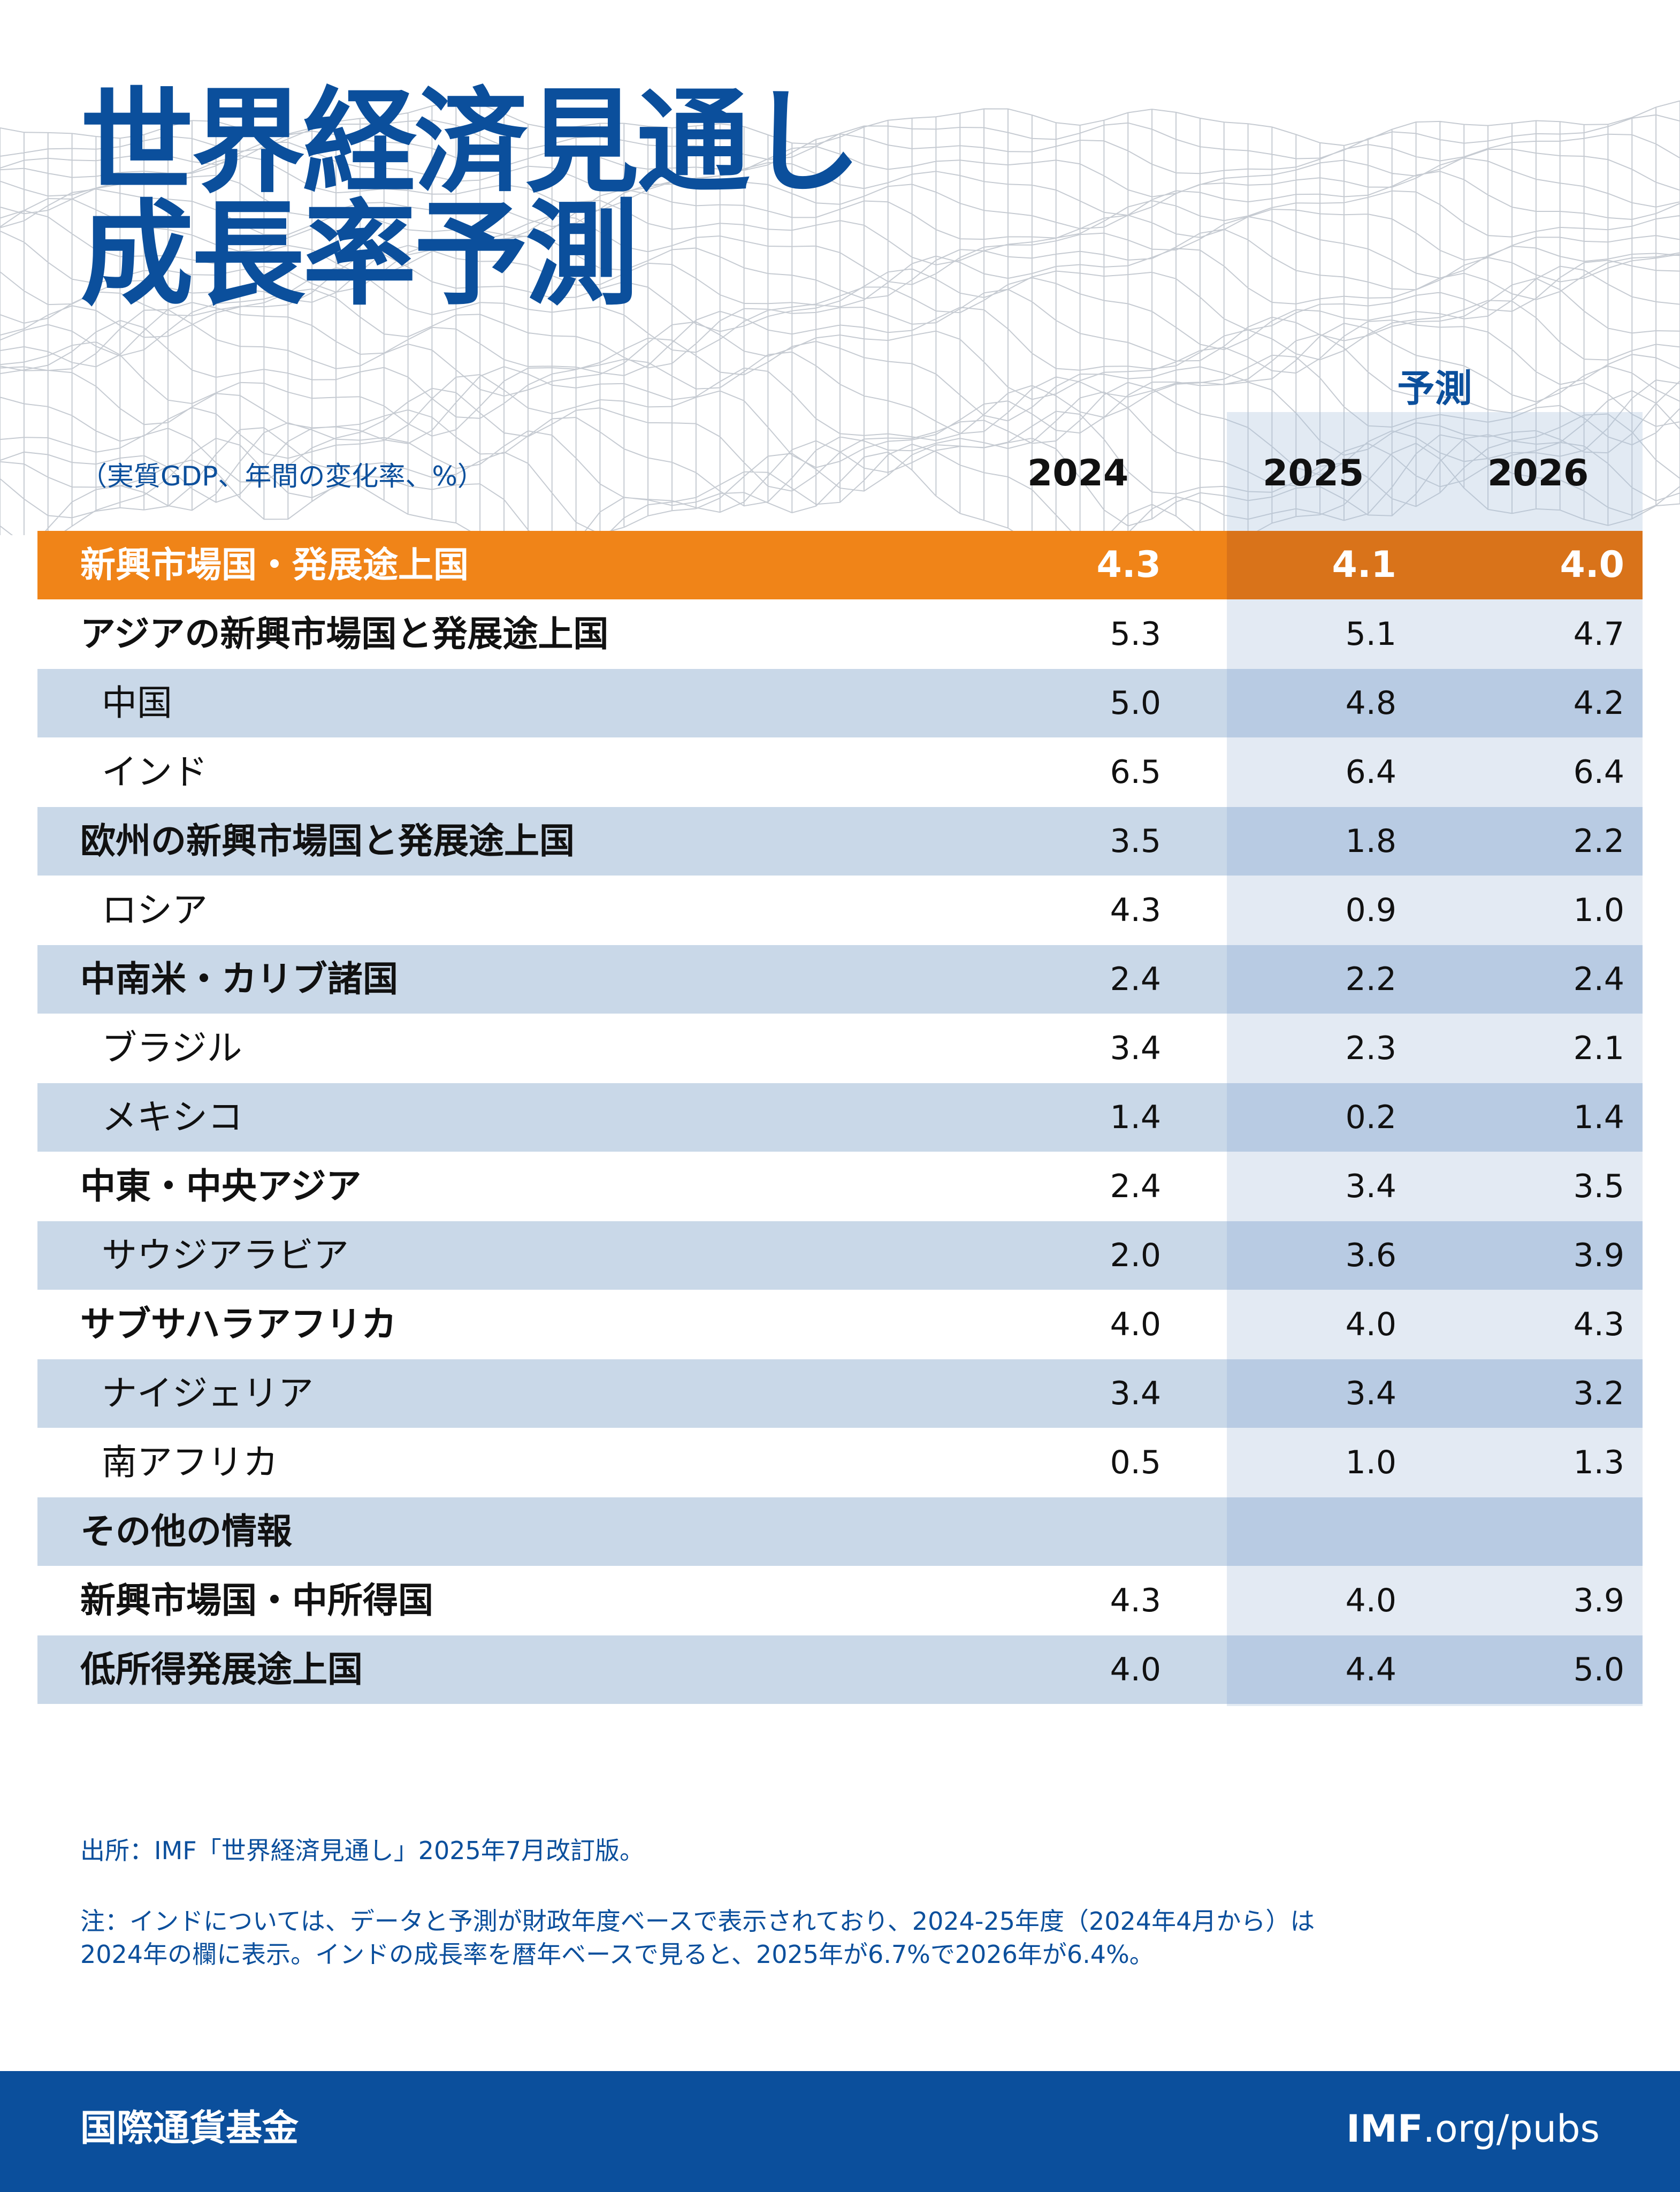 The width and height of the screenshot is (1680, 2192). Describe the element at coordinates (1598, 634) in the screenshot. I see `value-cell-2026: 4.7` at that location.